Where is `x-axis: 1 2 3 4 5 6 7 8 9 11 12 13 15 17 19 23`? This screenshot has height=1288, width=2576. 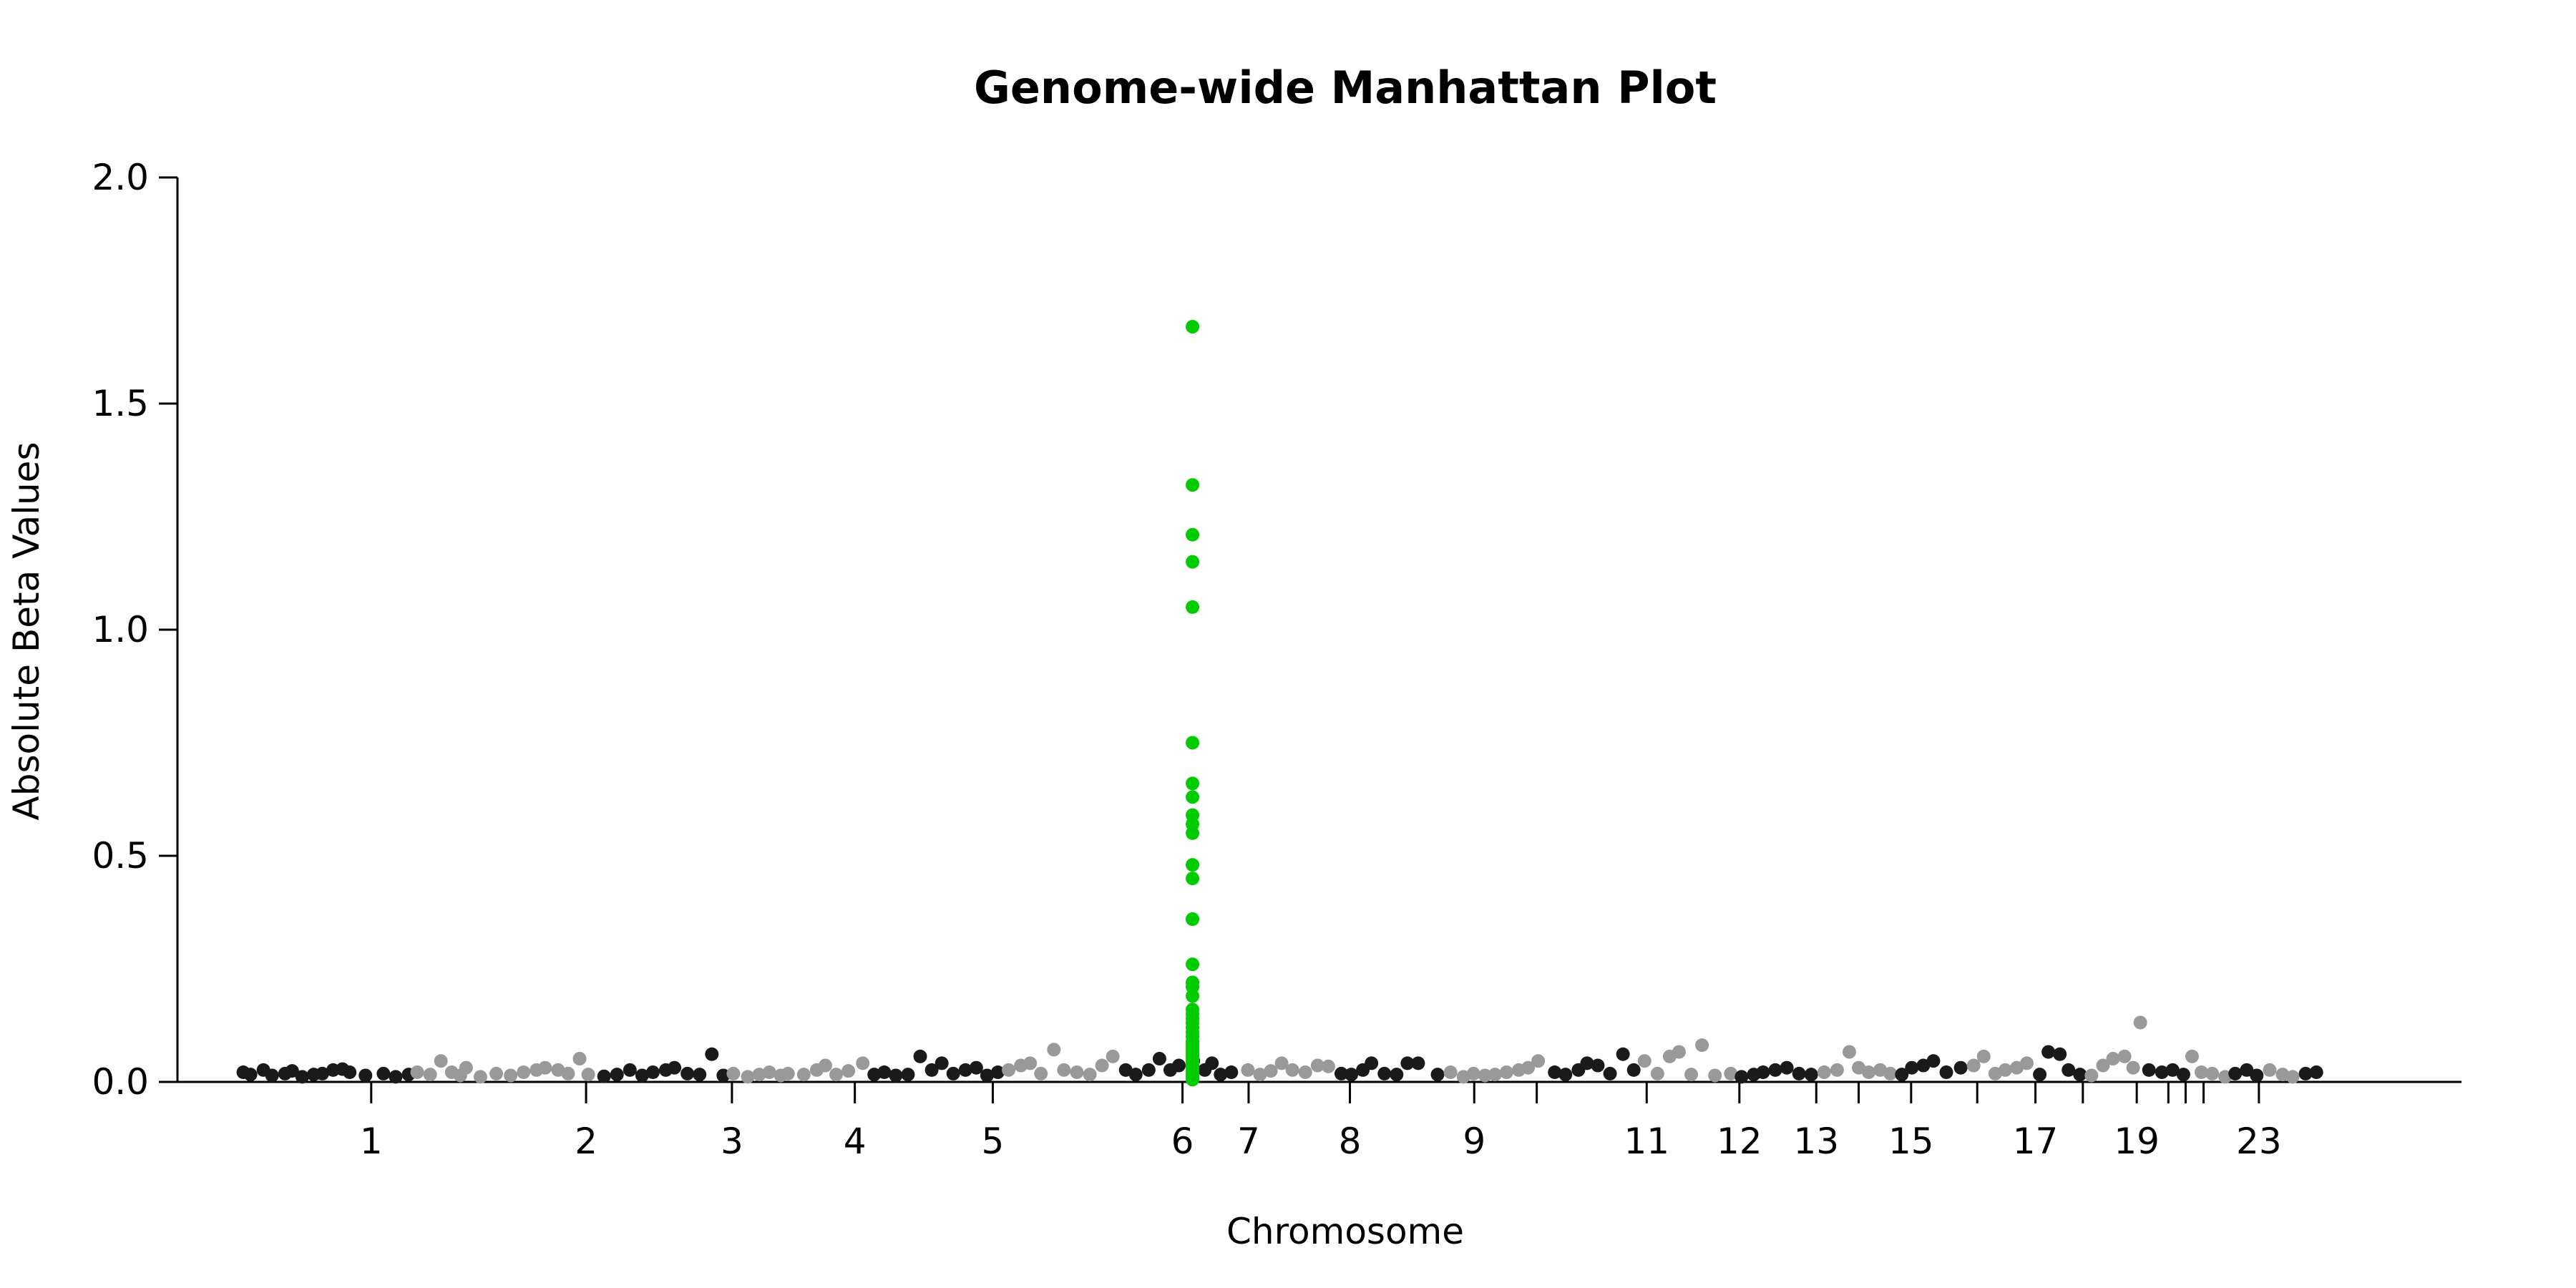 x-axis: 1 2 3 4 5 6 7 8 9 11 12 13 15 17 19 23 is located at coordinates (1319, 1121).